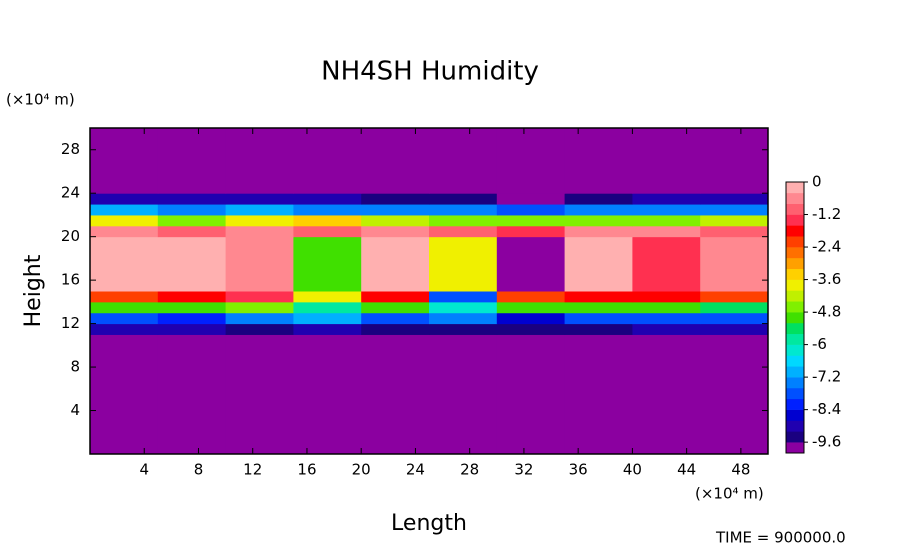 The image size is (904, 544). I want to click on y-tick-label: 28, so click(70, 149).